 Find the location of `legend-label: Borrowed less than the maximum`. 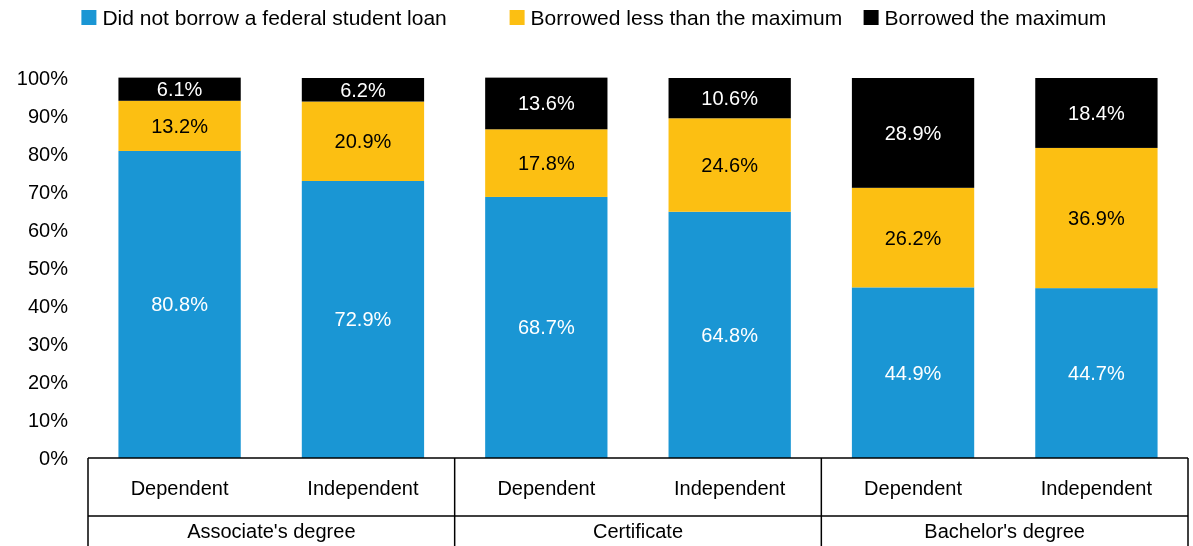

legend-label: Borrowed less than the maximum is located at coordinates (686, 18).